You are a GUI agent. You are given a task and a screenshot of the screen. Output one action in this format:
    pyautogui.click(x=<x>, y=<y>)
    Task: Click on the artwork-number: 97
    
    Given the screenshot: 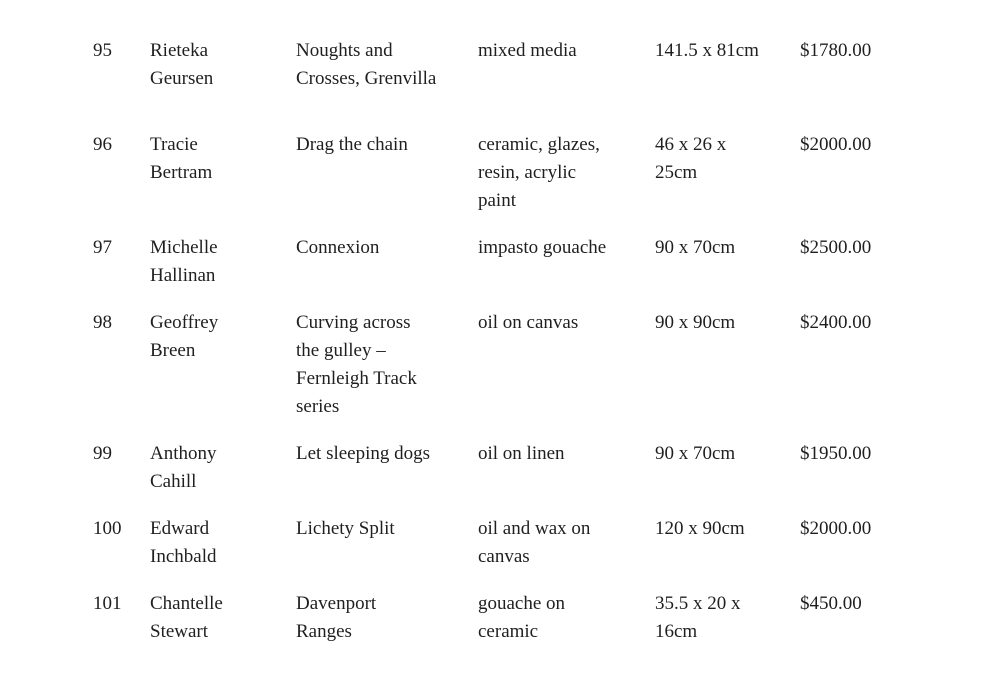 What is the action you would take?
    pyautogui.click(x=102, y=247)
    